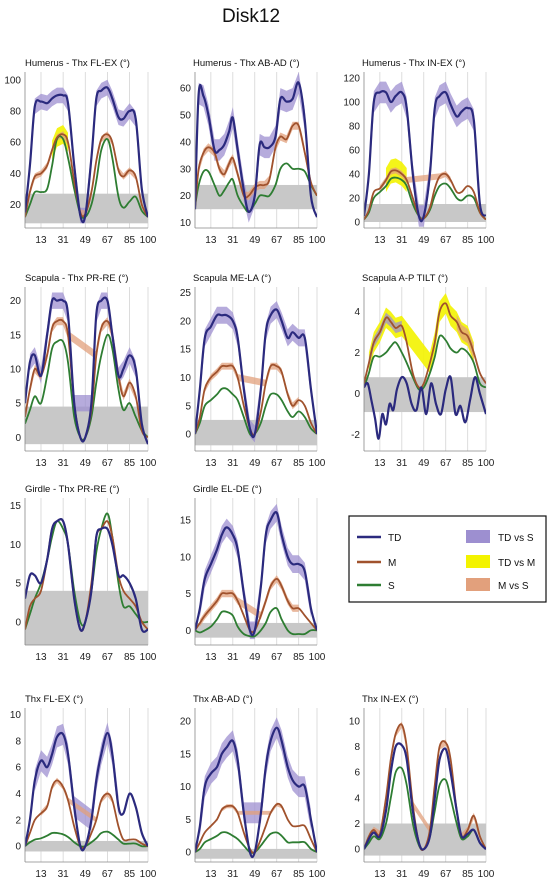  Describe the element at coordinates (394, 538) in the screenshot. I see `legend-label-td: TD` at that location.